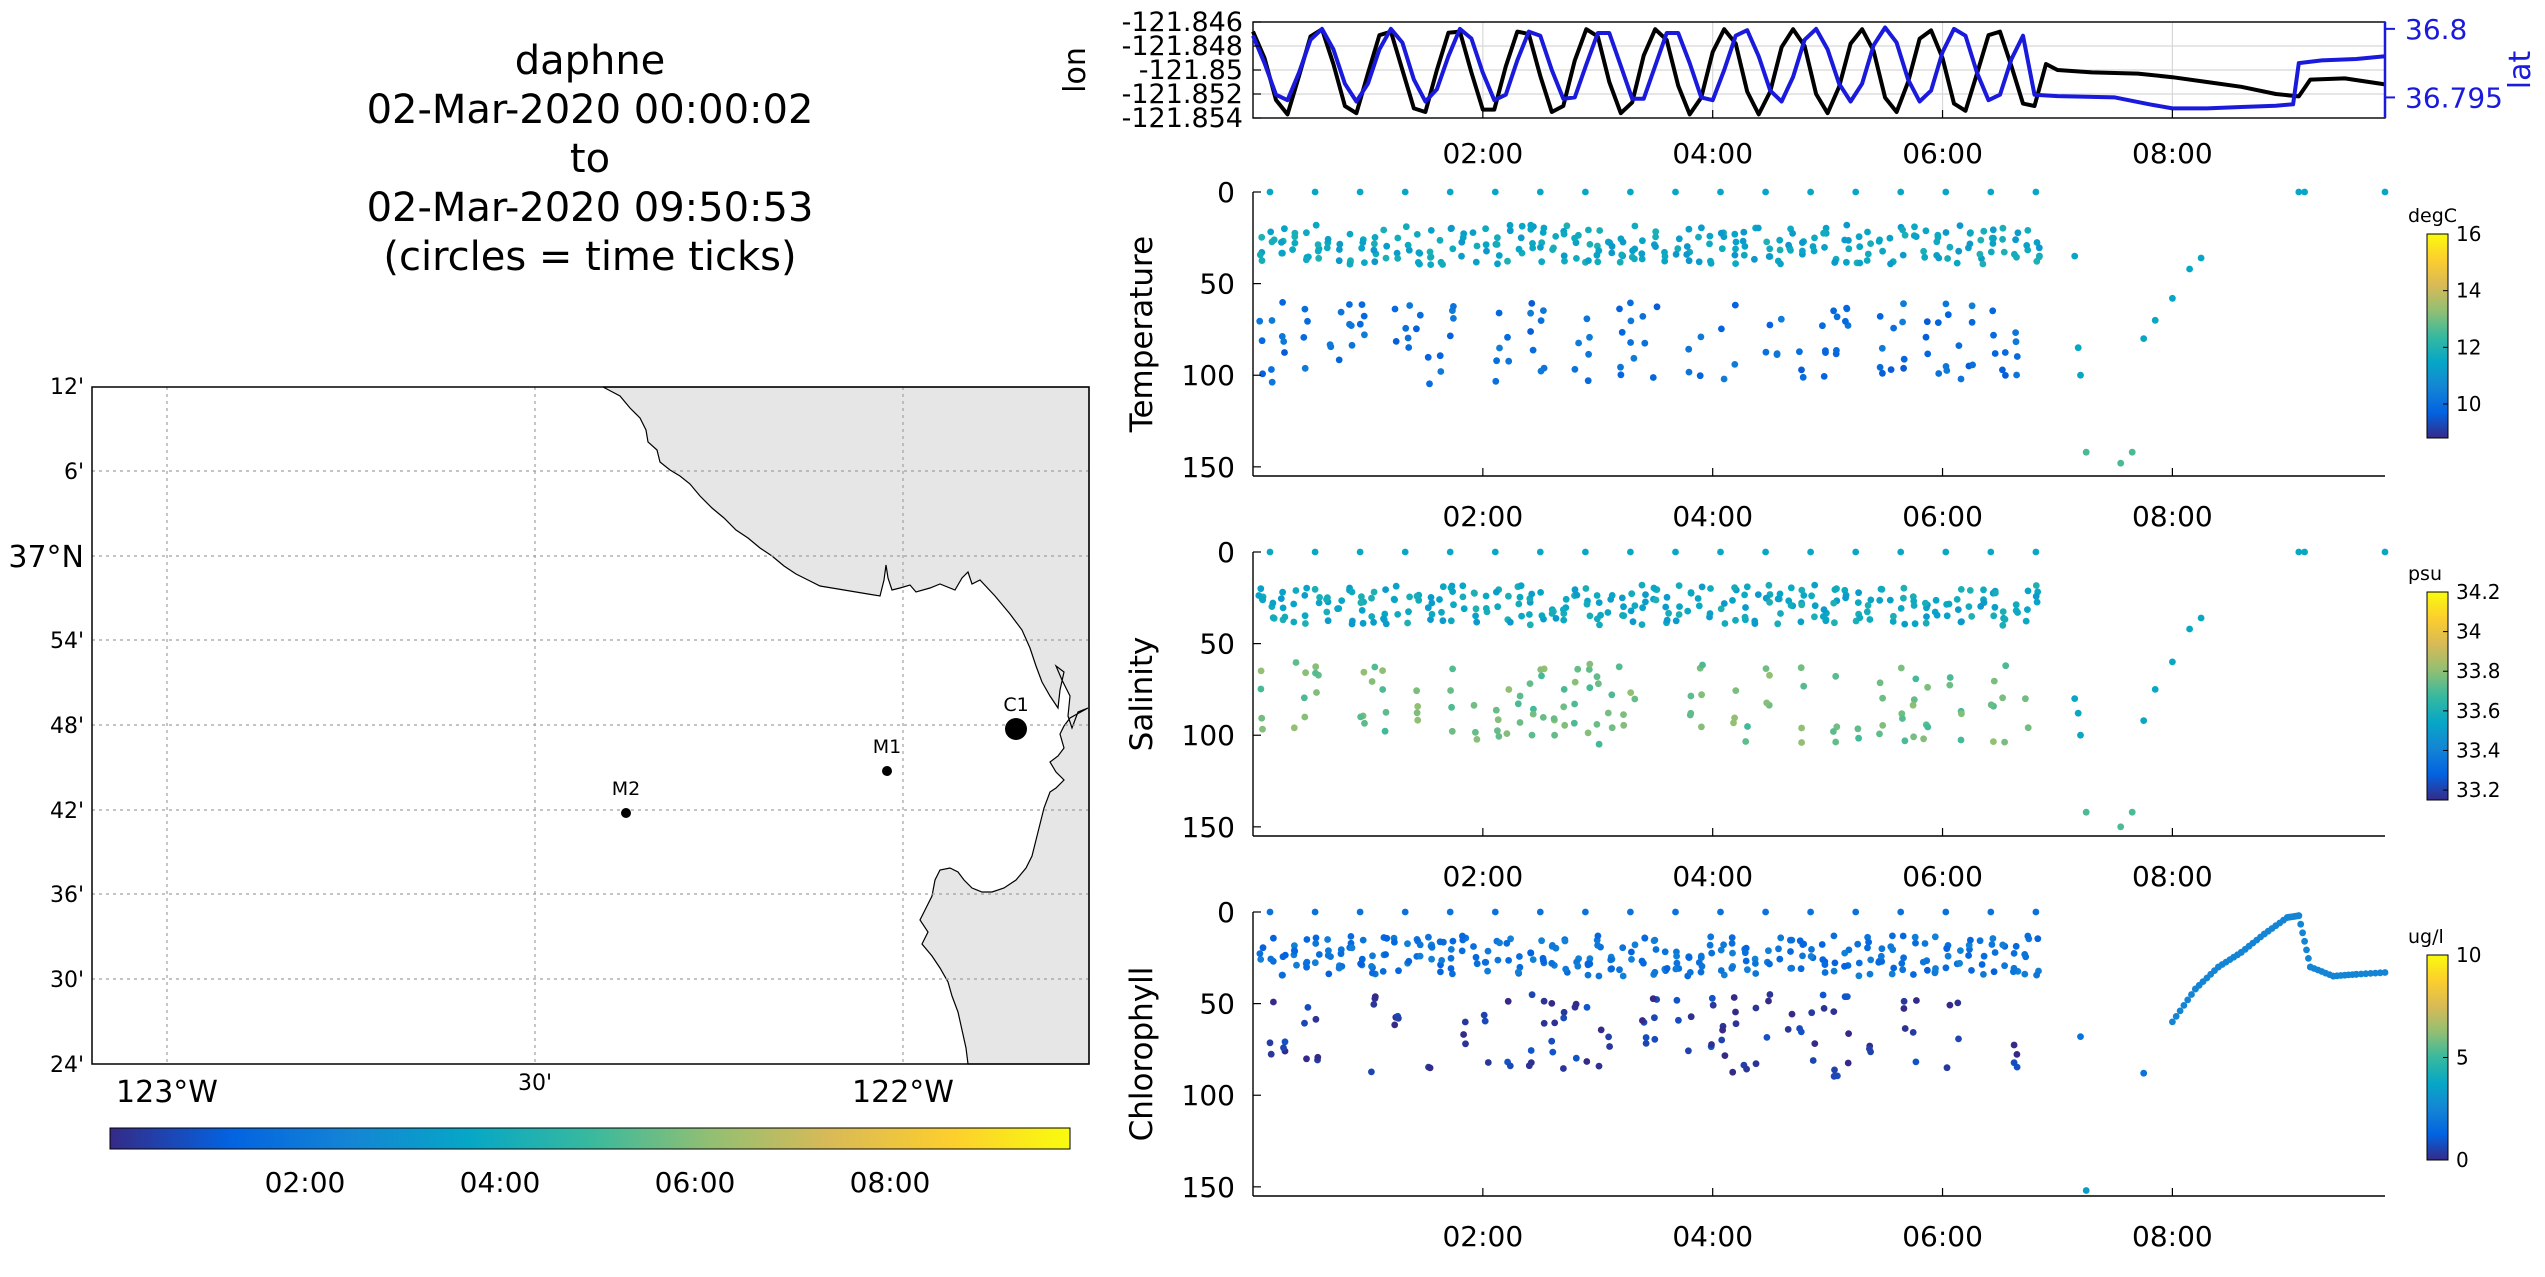  What do you see at coordinates (1142, 1054) in the screenshot?
I see `y-axis-label: Chlorophyll` at bounding box center [1142, 1054].